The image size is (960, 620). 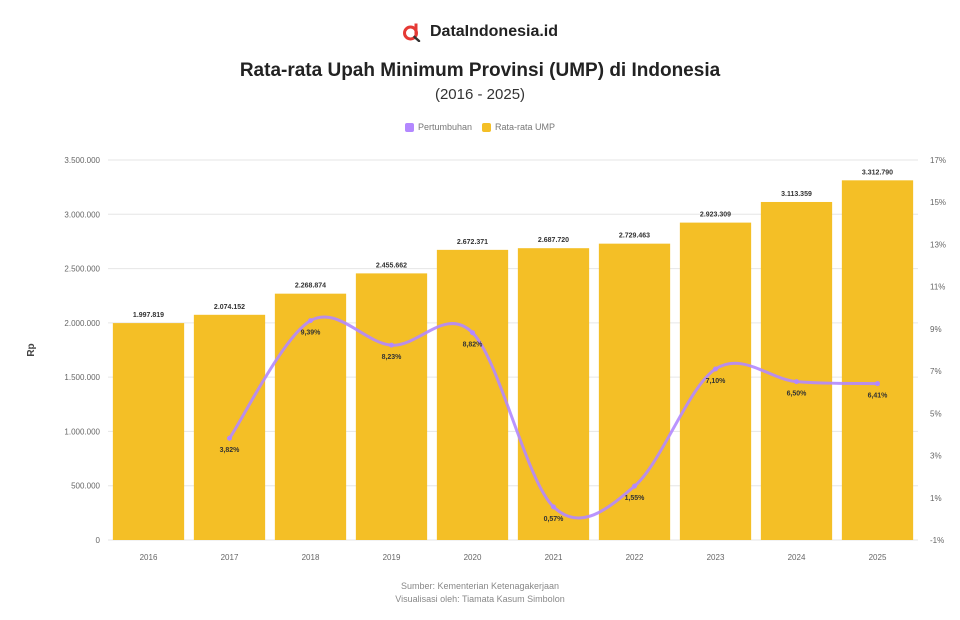 I want to click on footer-credit: Visualisasi oleh: Tiamata Kasum Simbolon, so click(x=480, y=599).